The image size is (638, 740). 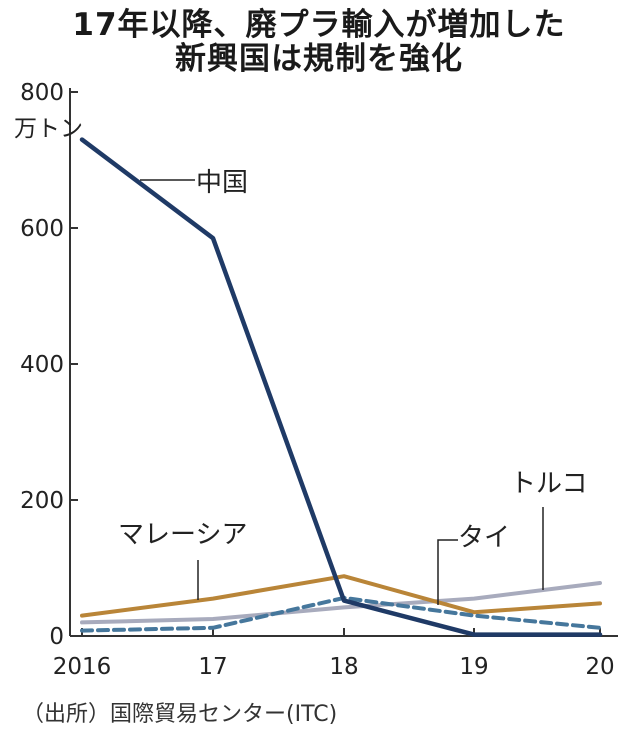 I want to click on chart-title-line-2: 新興国は規制を強化, so click(x=319, y=59).